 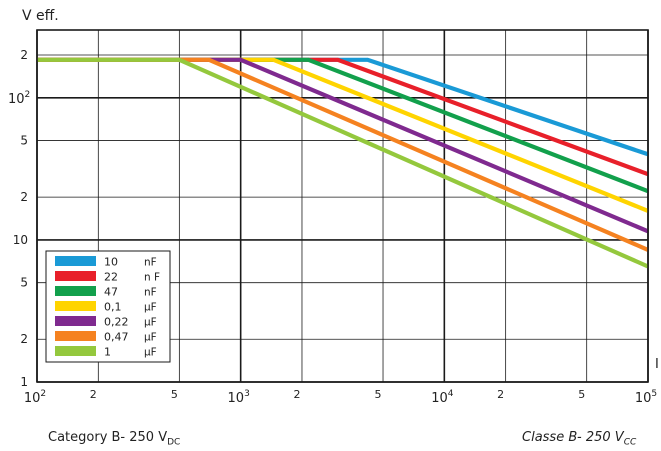 What do you see at coordinates (111, 262) in the screenshot?
I see `legend-value: 10` at bounding box center [111, 262].